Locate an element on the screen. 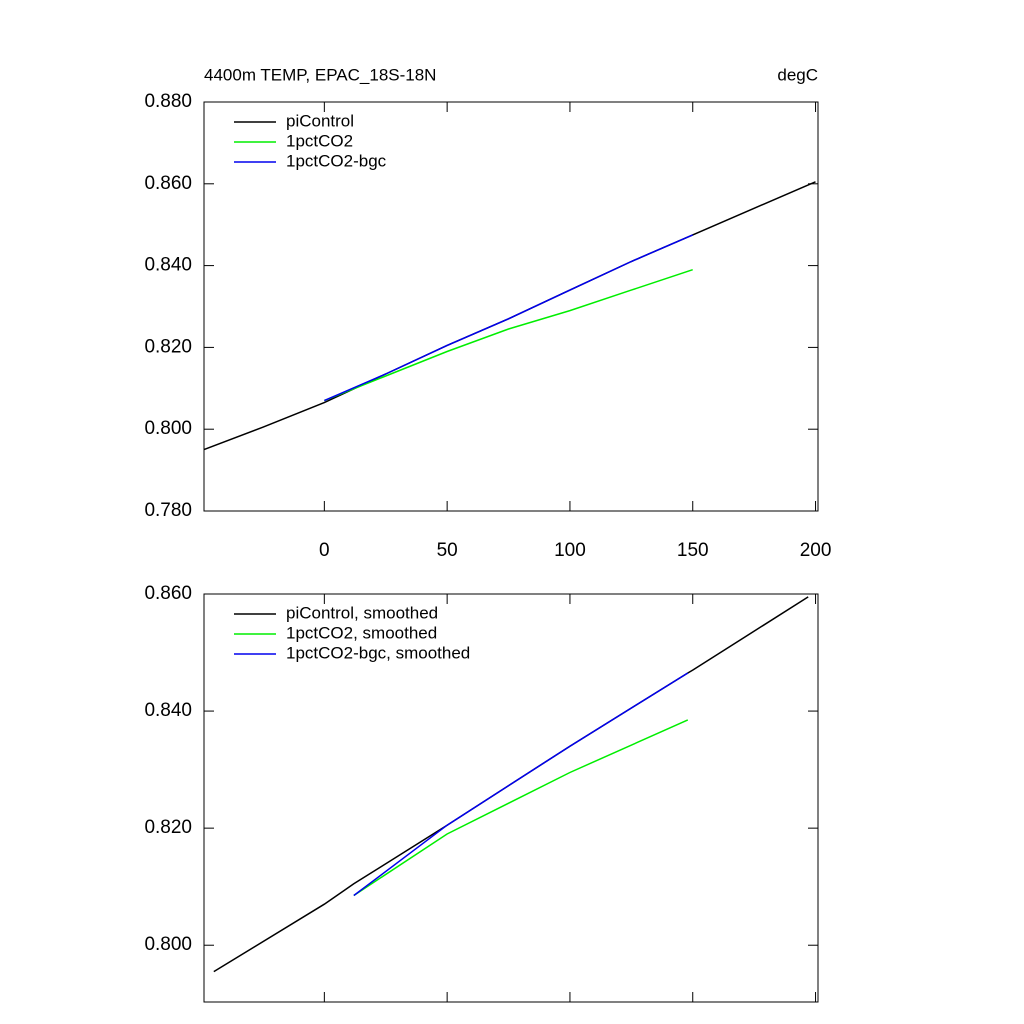 The height and width of the screenshot is (1024, 1024). legend-label: piControl, smoothed is located at coordinates (362, 612).